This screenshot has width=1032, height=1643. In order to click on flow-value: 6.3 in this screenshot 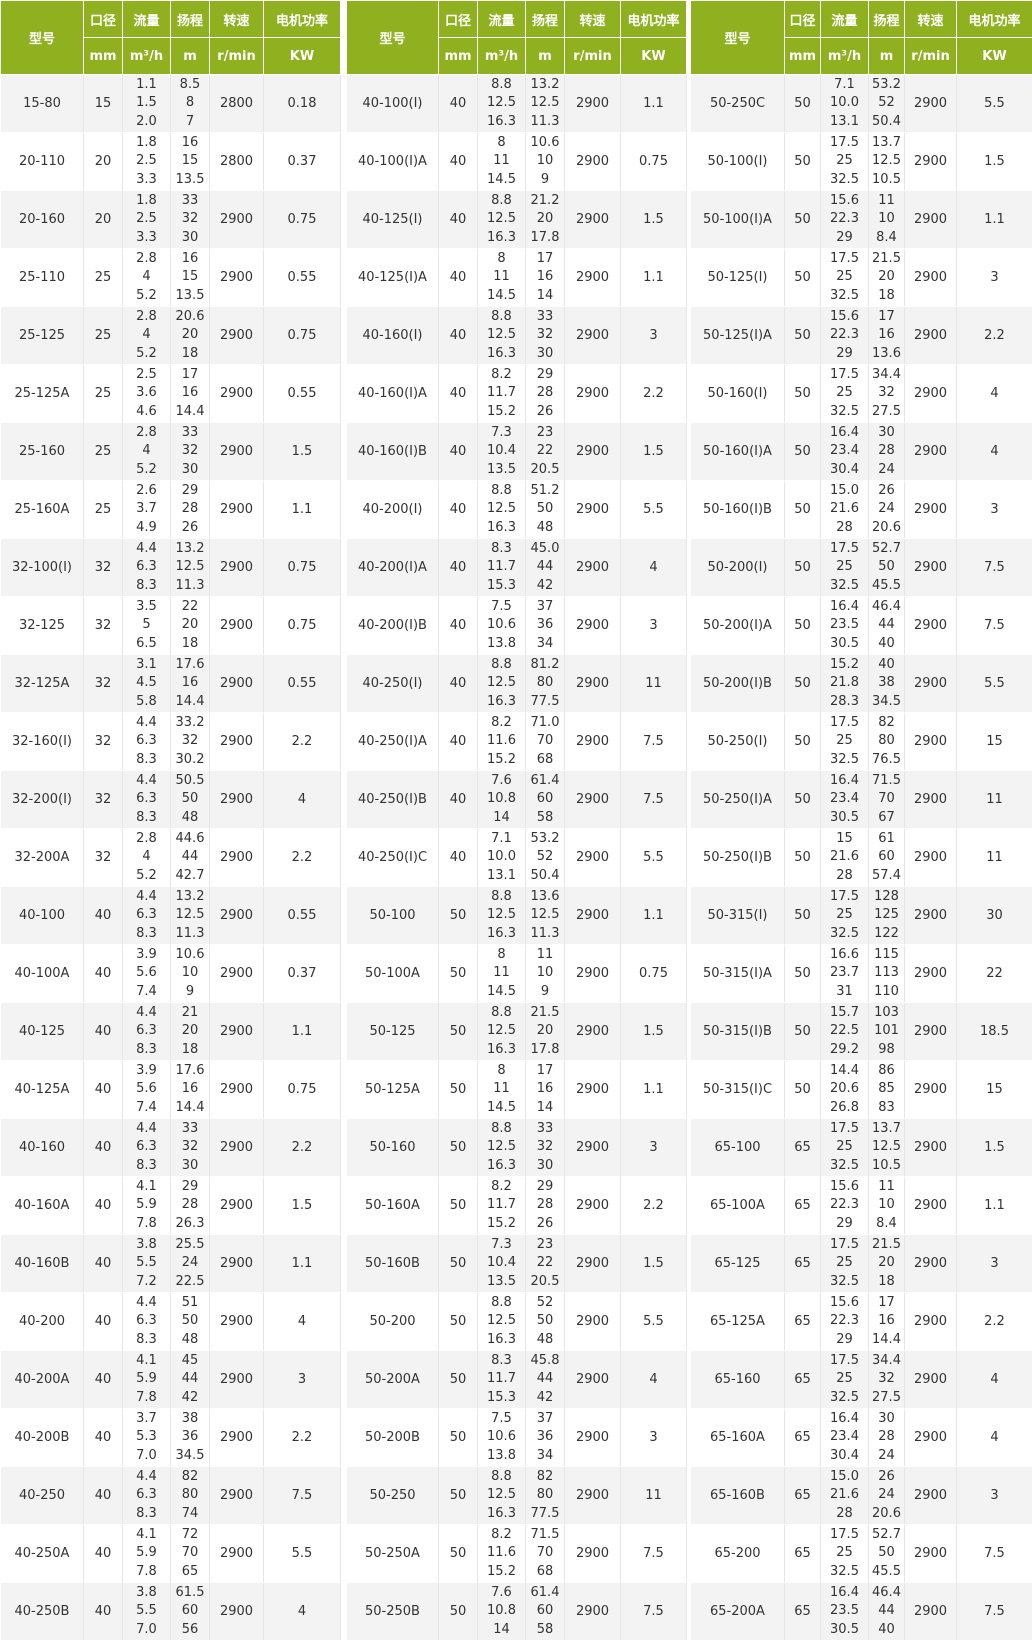, I will do `click(146, 915)`.